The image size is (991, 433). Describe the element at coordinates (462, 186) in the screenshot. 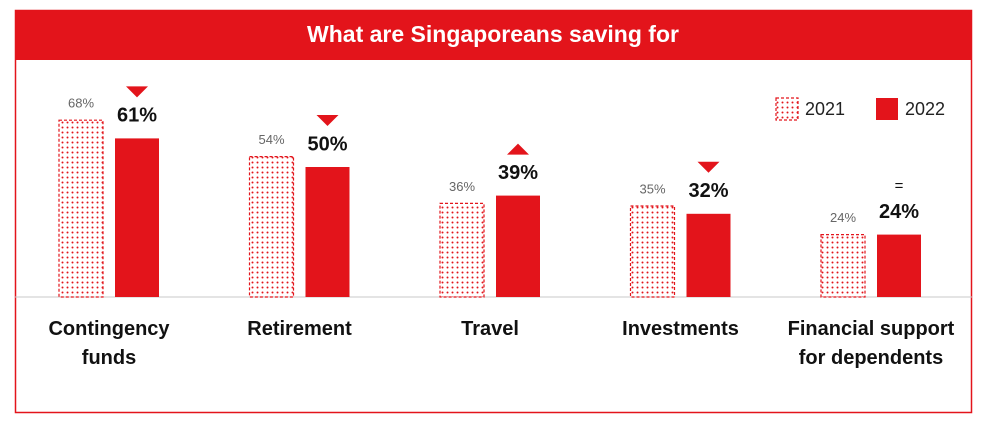

I see `value-label: 36%` at that location.